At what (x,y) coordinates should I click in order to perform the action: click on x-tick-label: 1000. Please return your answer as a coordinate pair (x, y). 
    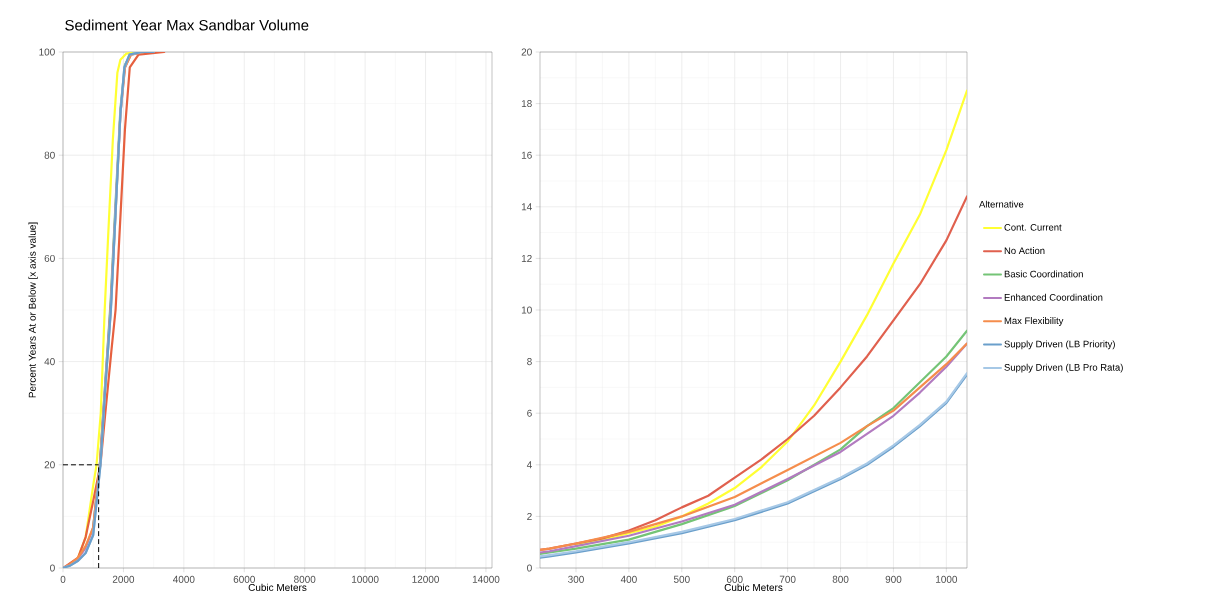
    Looking at the image, I should click on (947, 579).